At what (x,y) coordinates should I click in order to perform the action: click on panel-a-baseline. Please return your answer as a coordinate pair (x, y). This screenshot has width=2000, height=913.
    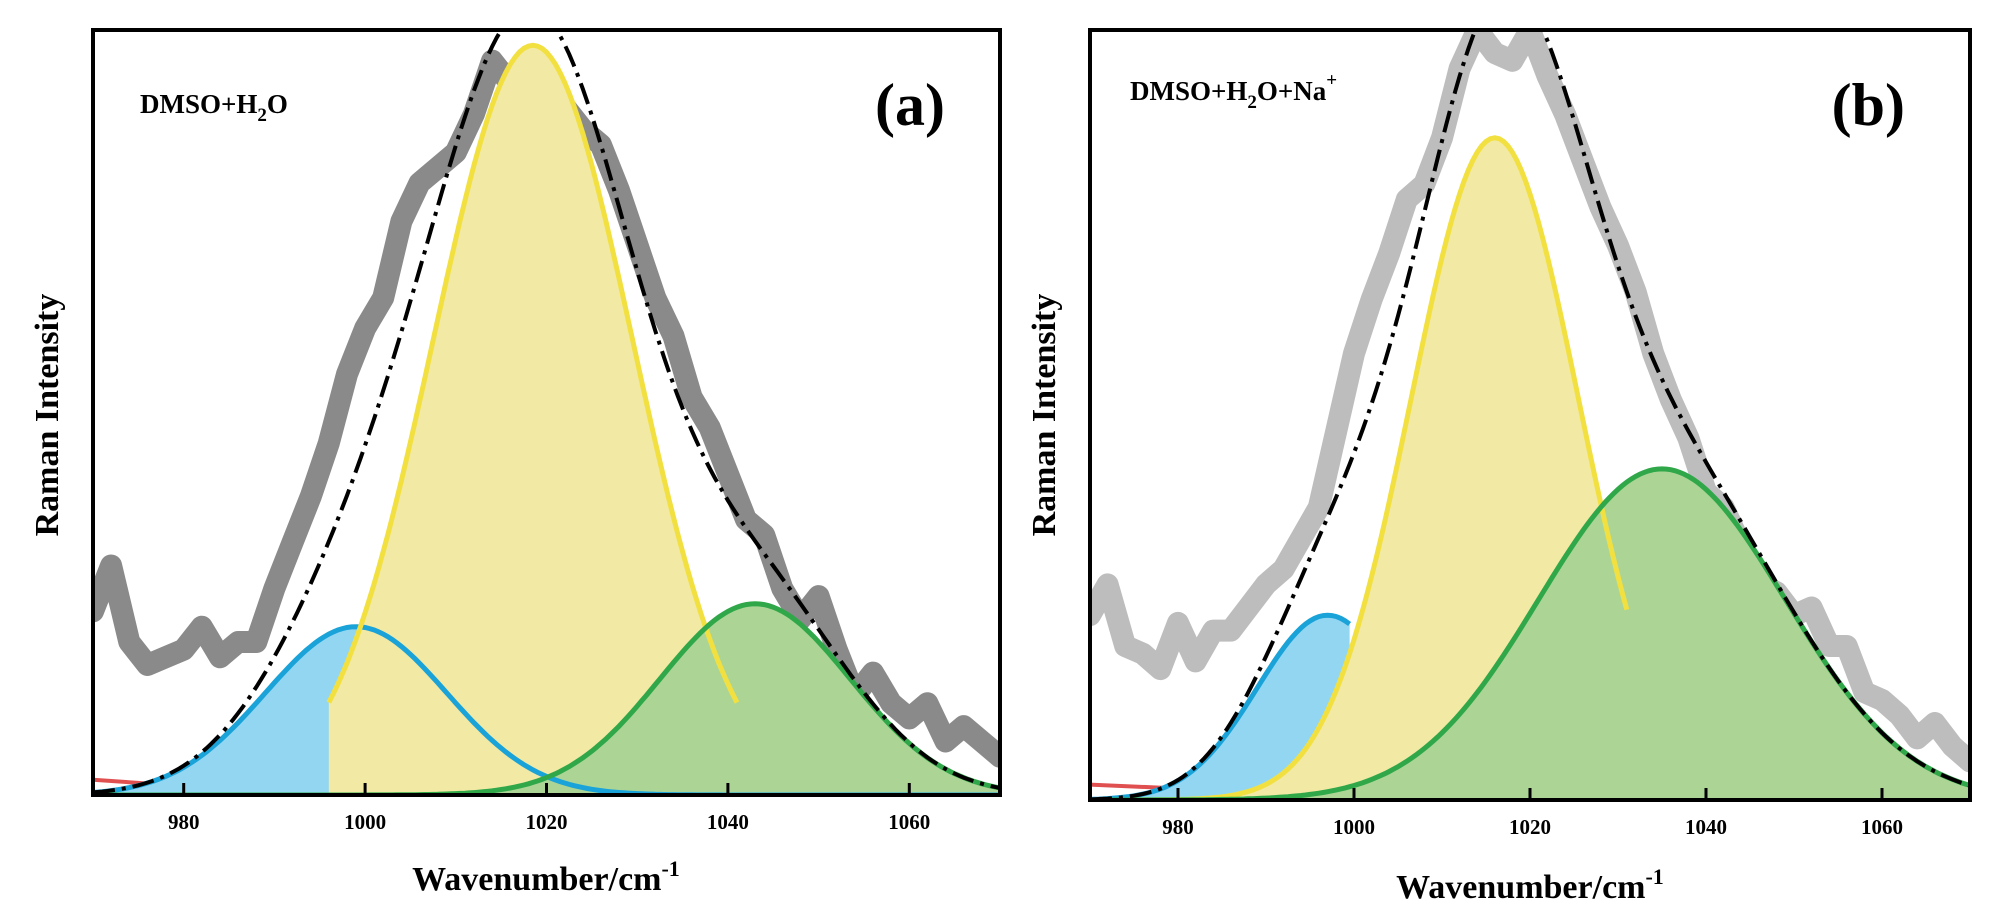
    Looking at the image, I should click on (120, 781).